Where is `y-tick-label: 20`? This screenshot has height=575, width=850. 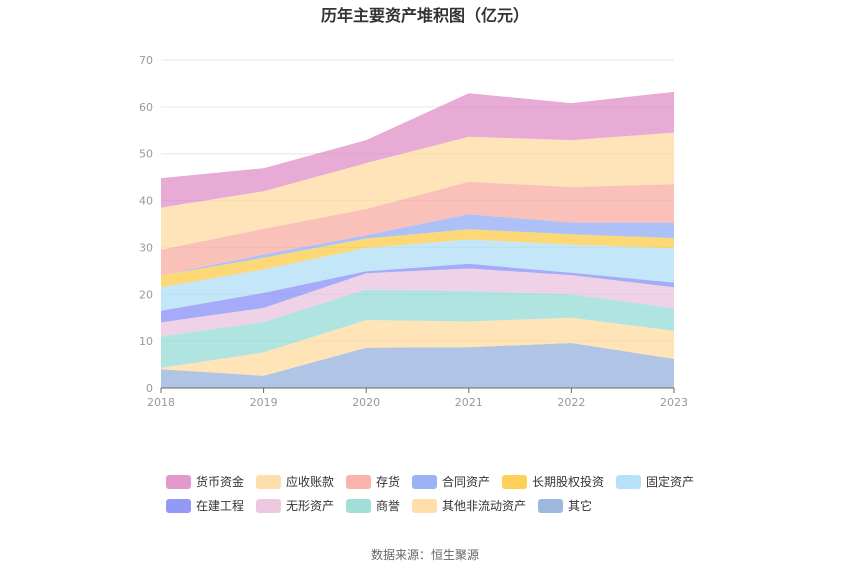 y-tick-label: 20 is located at coordinates (146, 294).